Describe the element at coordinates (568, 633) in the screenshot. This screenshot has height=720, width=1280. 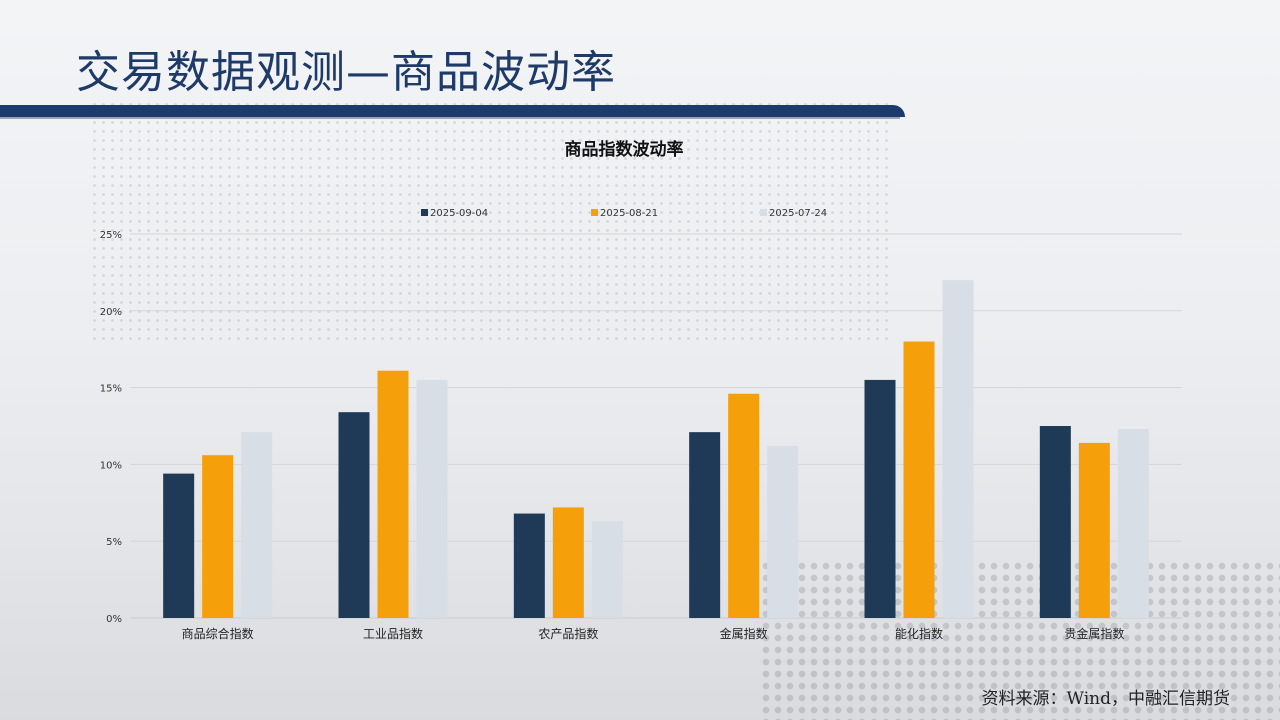
I see `x-tick-label: 农产品指数` at that location.